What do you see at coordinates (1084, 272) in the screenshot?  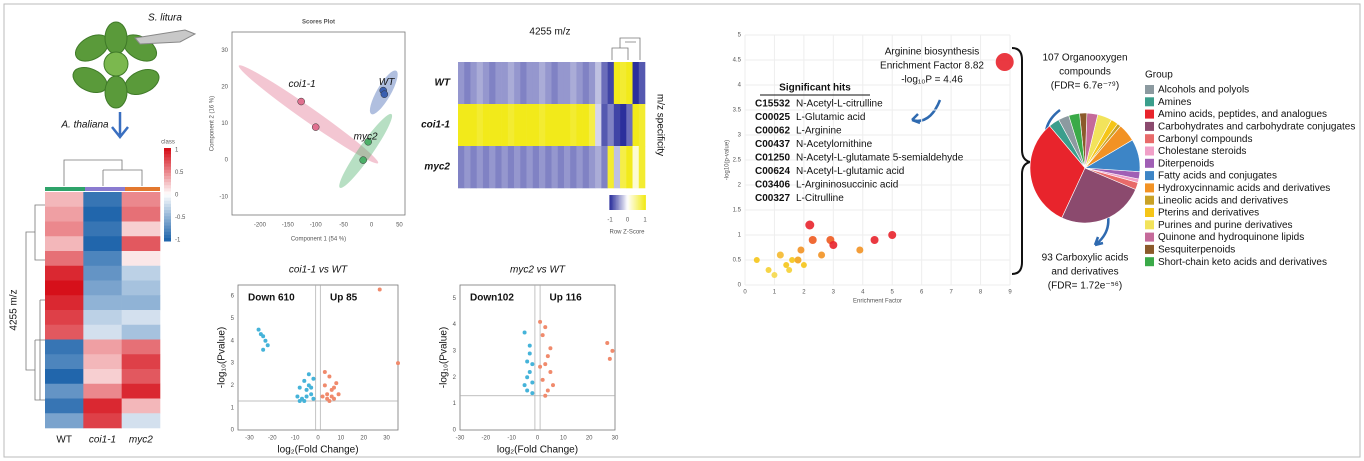 I see `pie-annotation: and derivatives` at bounding box center [1084, 272].